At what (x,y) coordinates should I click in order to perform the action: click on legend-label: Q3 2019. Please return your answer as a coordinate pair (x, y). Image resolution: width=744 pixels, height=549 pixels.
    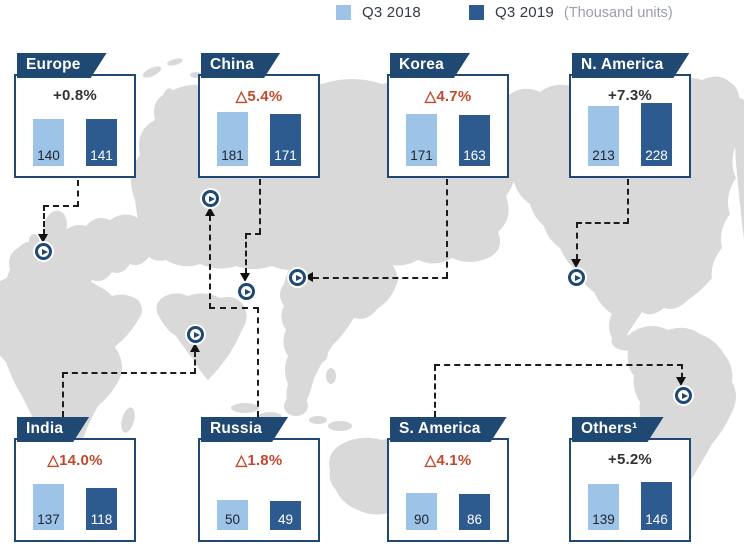
    Looking at the image, I should click on (524, 12).